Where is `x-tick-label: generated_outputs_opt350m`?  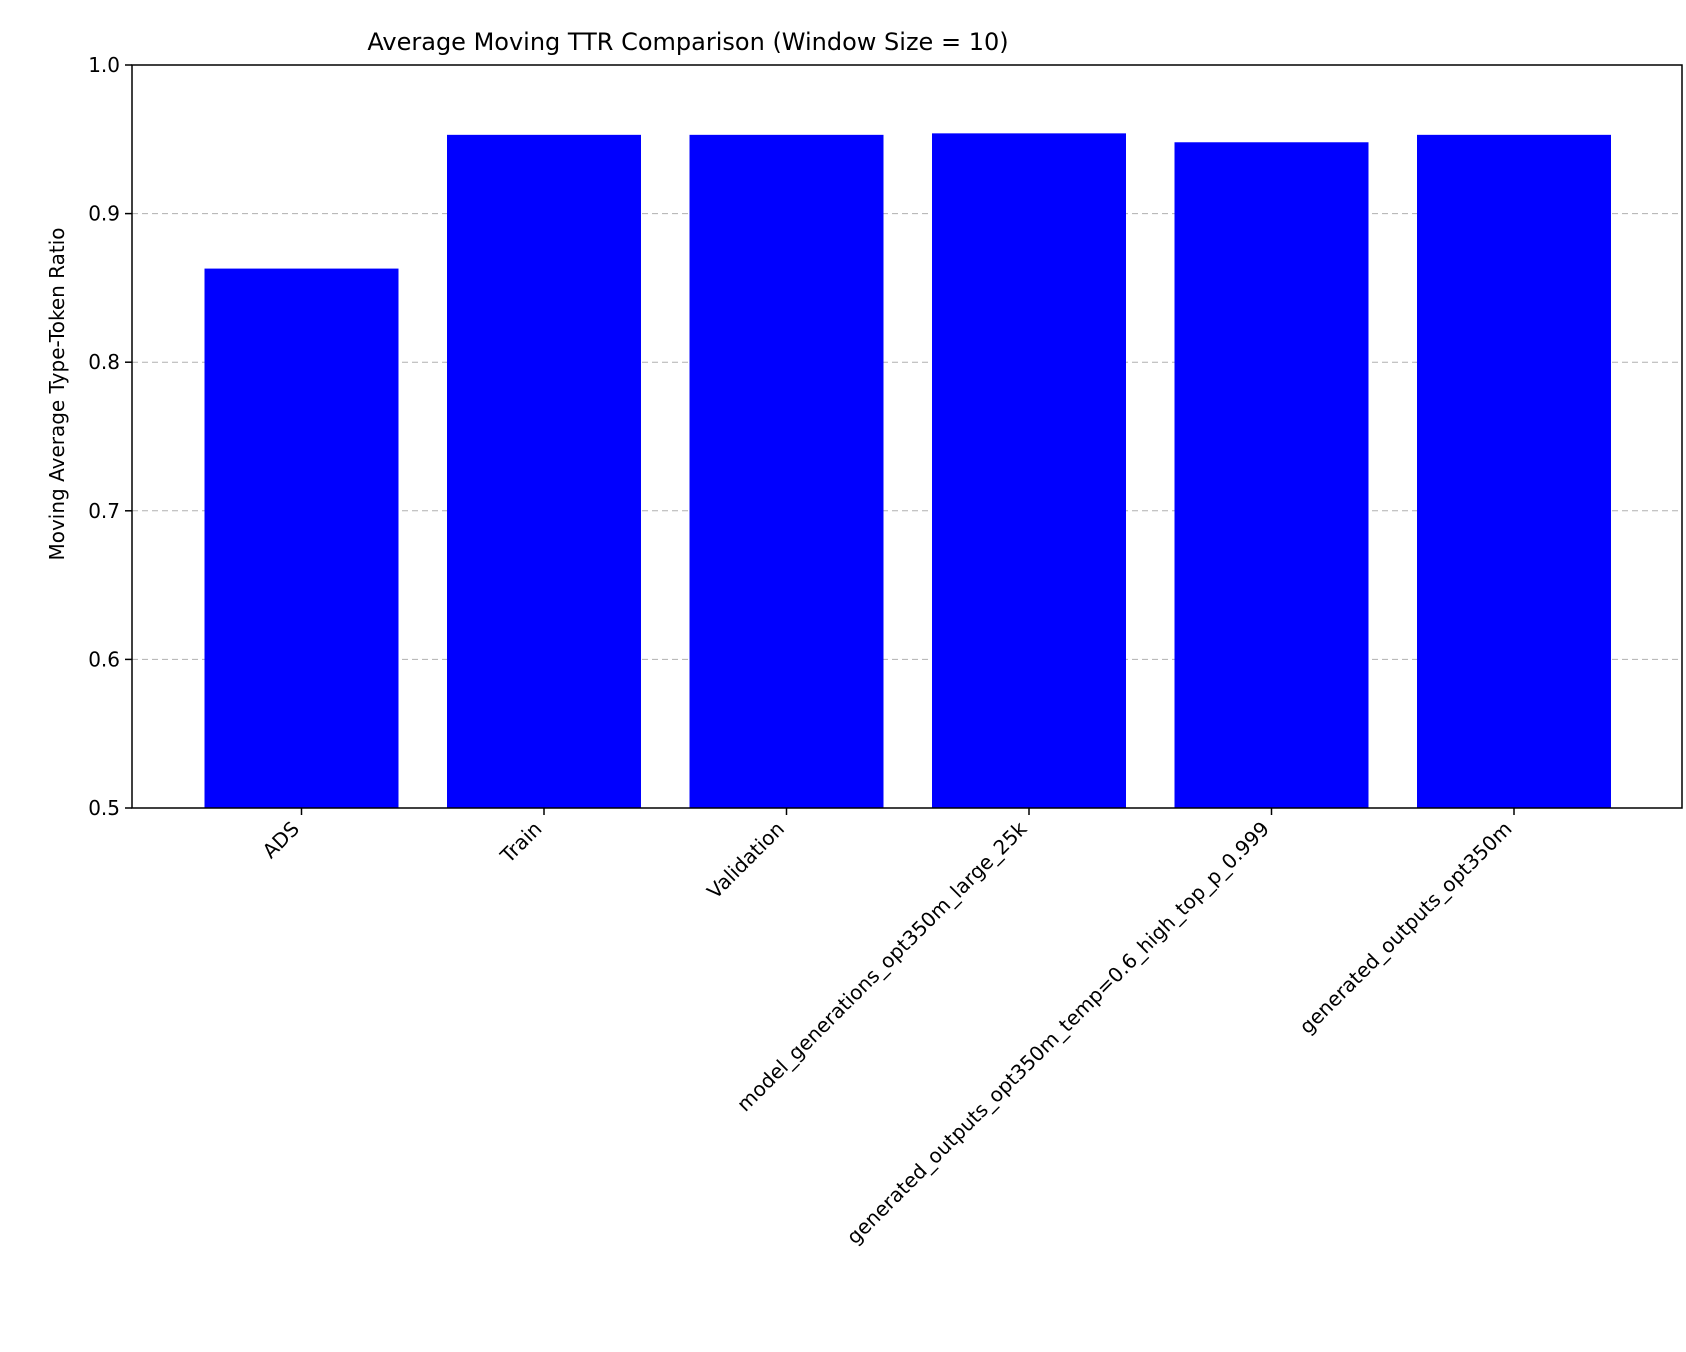
x-tick-label: generated_outputs_opt350m is located at coordinates (1405, 928).